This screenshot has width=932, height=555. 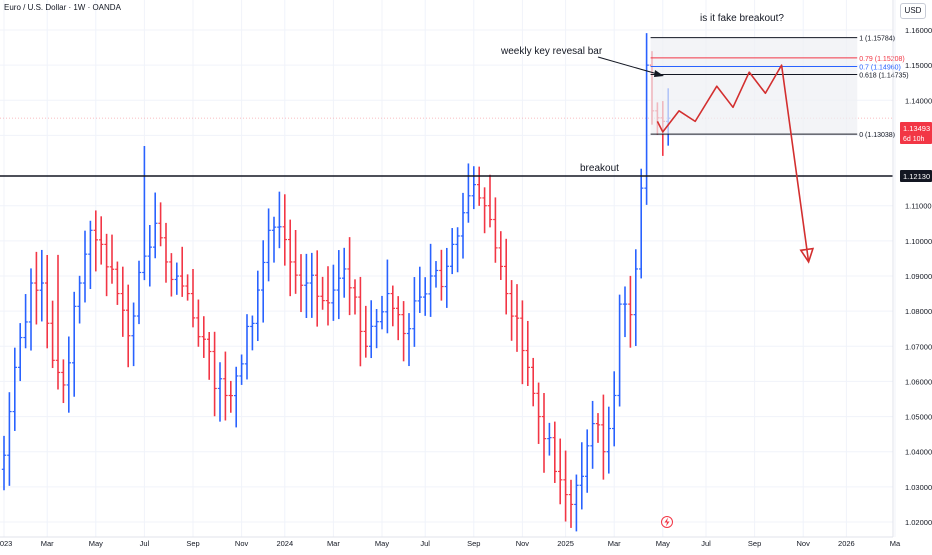 What do you see at coordinates (916, 133) in the screenshot?
I see `current-price-tag: 1.13493 6d 10h` at bounding box center [916, 133].